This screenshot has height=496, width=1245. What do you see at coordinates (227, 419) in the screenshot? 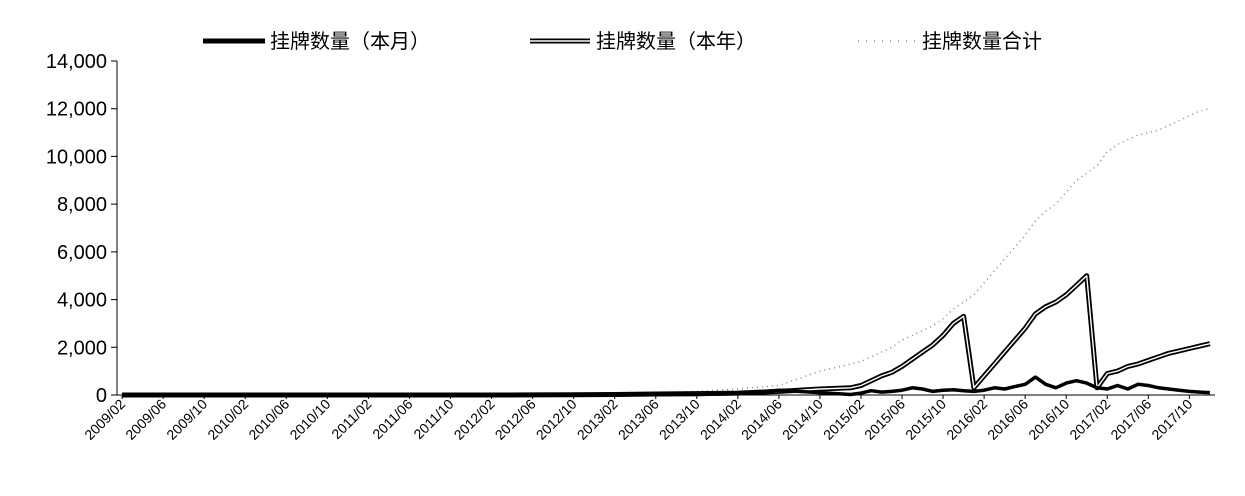
I see `x-tick-label: 2010/02` at bounding box center [227, 419].